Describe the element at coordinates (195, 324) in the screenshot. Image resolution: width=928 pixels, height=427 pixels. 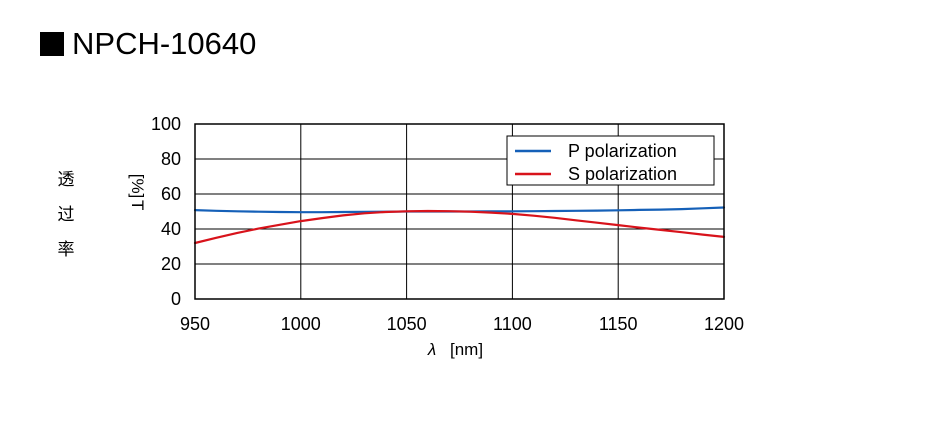
I see `x-tick-label: 950` at that location.